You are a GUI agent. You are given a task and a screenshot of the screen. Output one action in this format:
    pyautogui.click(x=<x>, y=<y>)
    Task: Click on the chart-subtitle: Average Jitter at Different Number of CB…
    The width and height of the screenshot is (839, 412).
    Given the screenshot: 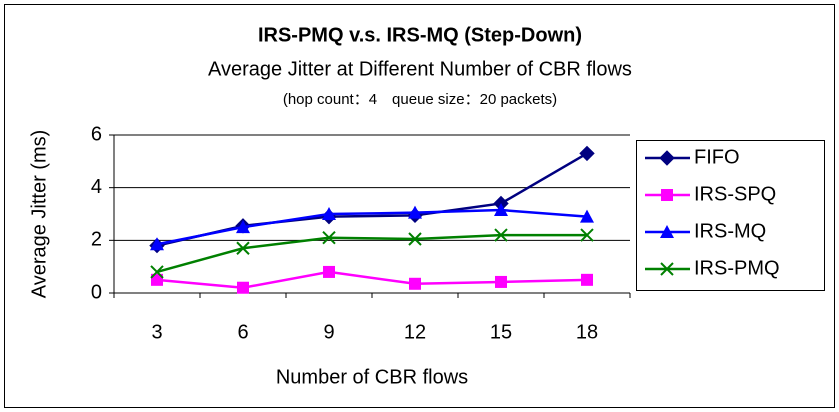 What is the action you would take?
    pyautogui.click(x=420, y=69)
    